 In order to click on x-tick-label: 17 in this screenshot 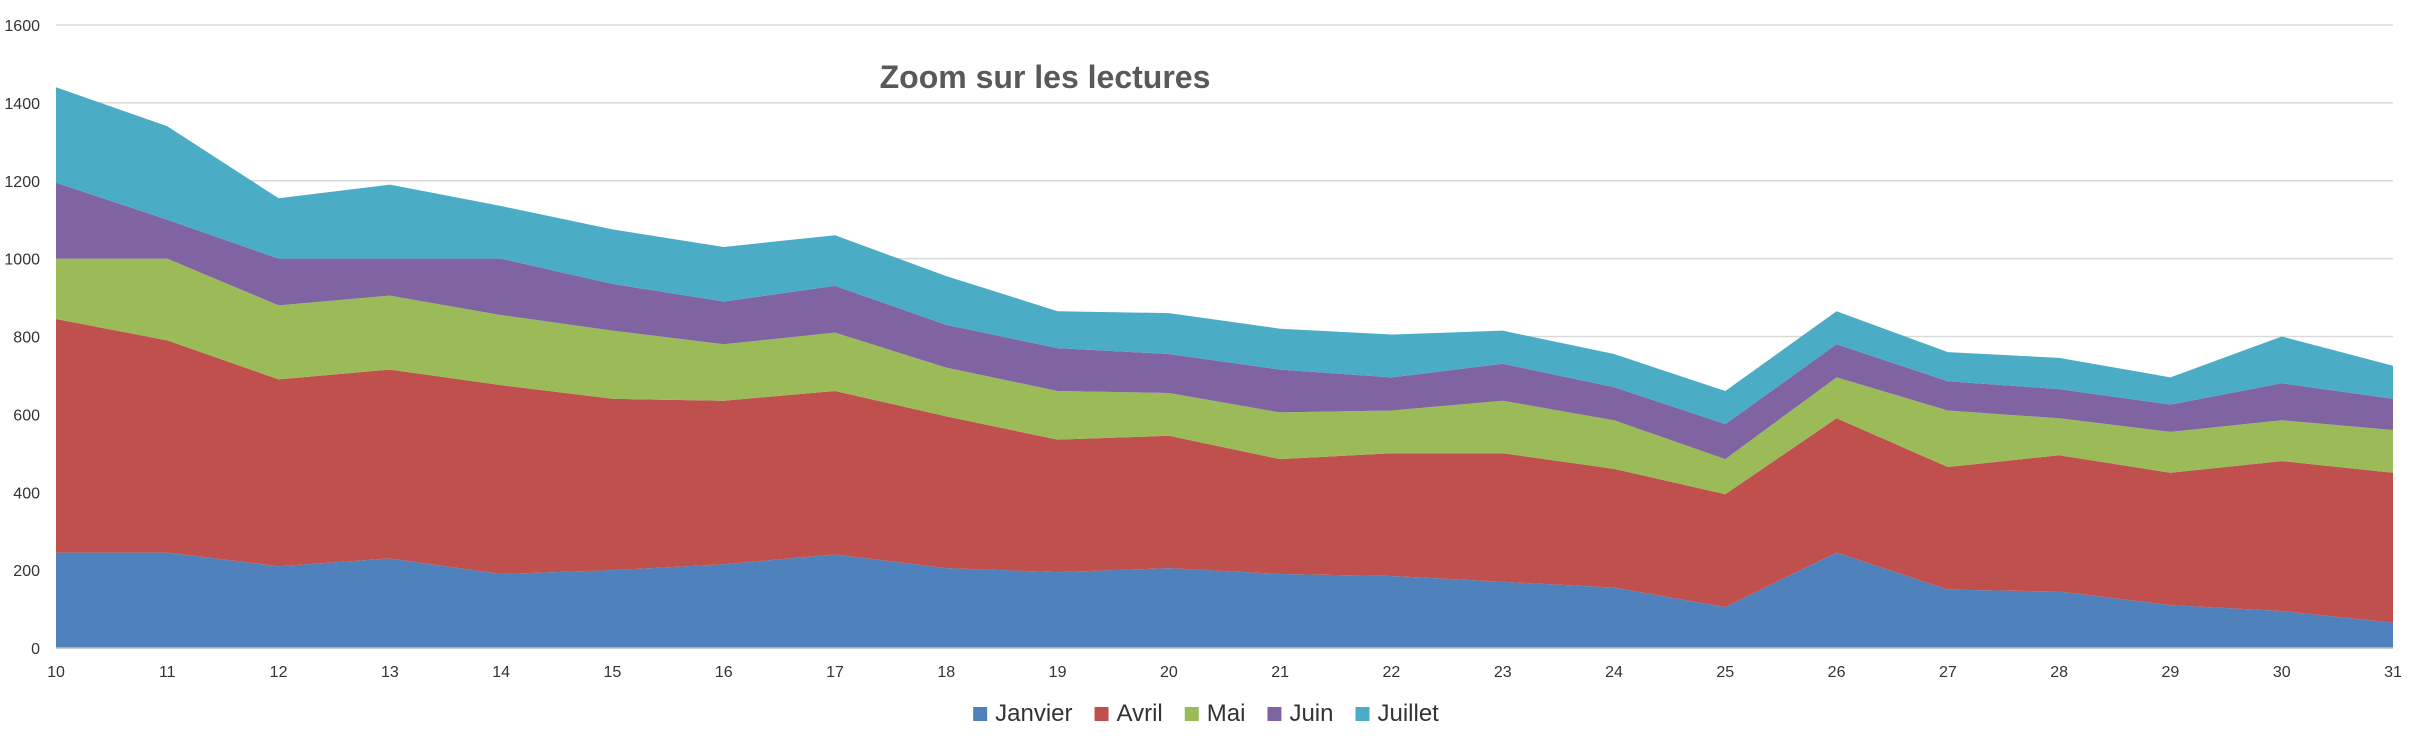, I will do `click(835, 672)`.